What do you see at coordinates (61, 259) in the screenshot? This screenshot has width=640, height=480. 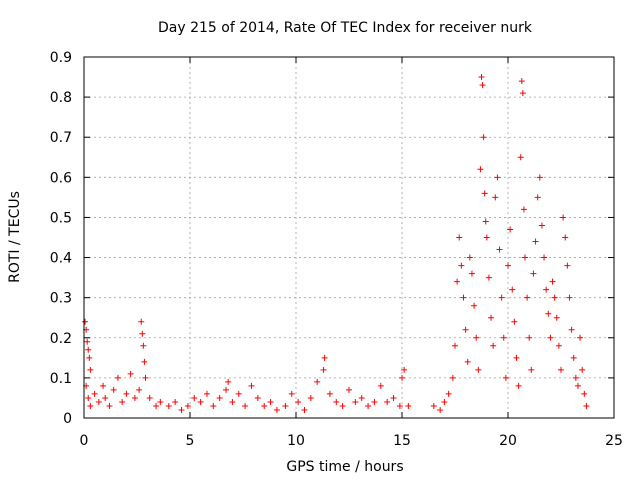 I see `y-tick-label: 0.4` at bounding box center [61, 259].